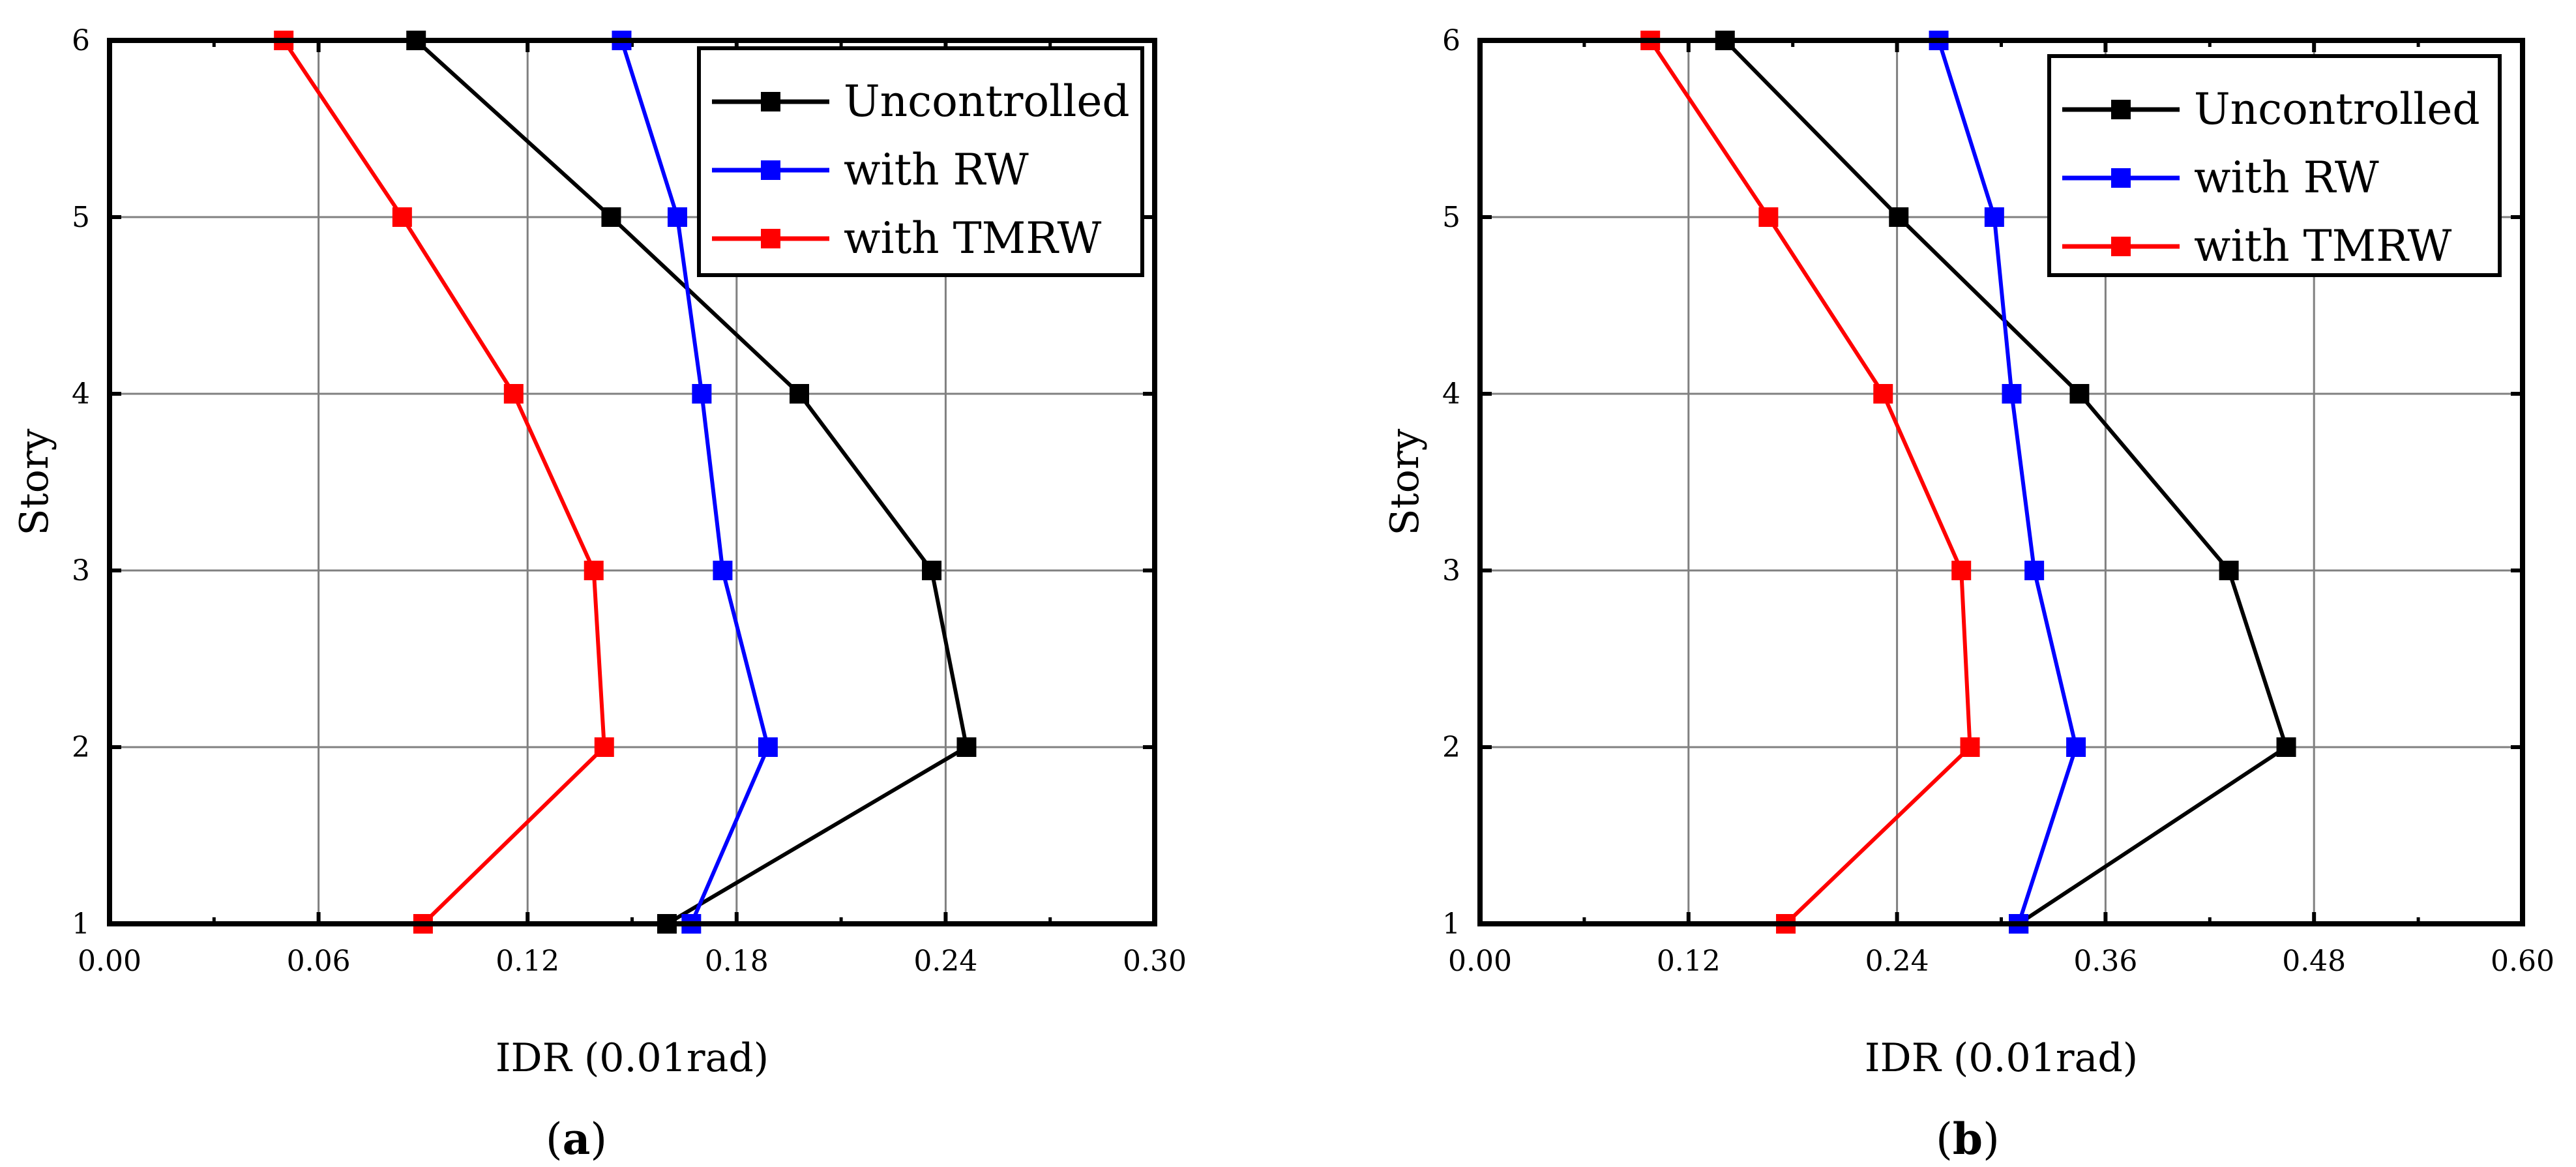 The height and width of the screenshot is (1167, 2576). I want to click on x-tick-label: 0.36, so click(2105, 961).